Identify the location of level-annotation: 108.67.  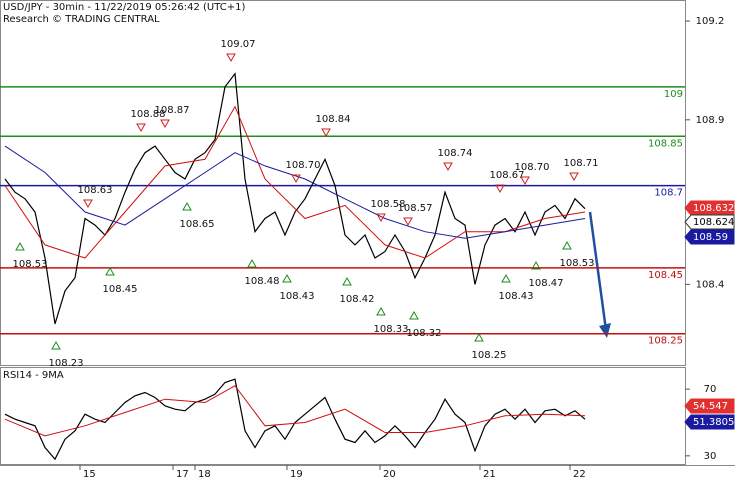
(507, 175).